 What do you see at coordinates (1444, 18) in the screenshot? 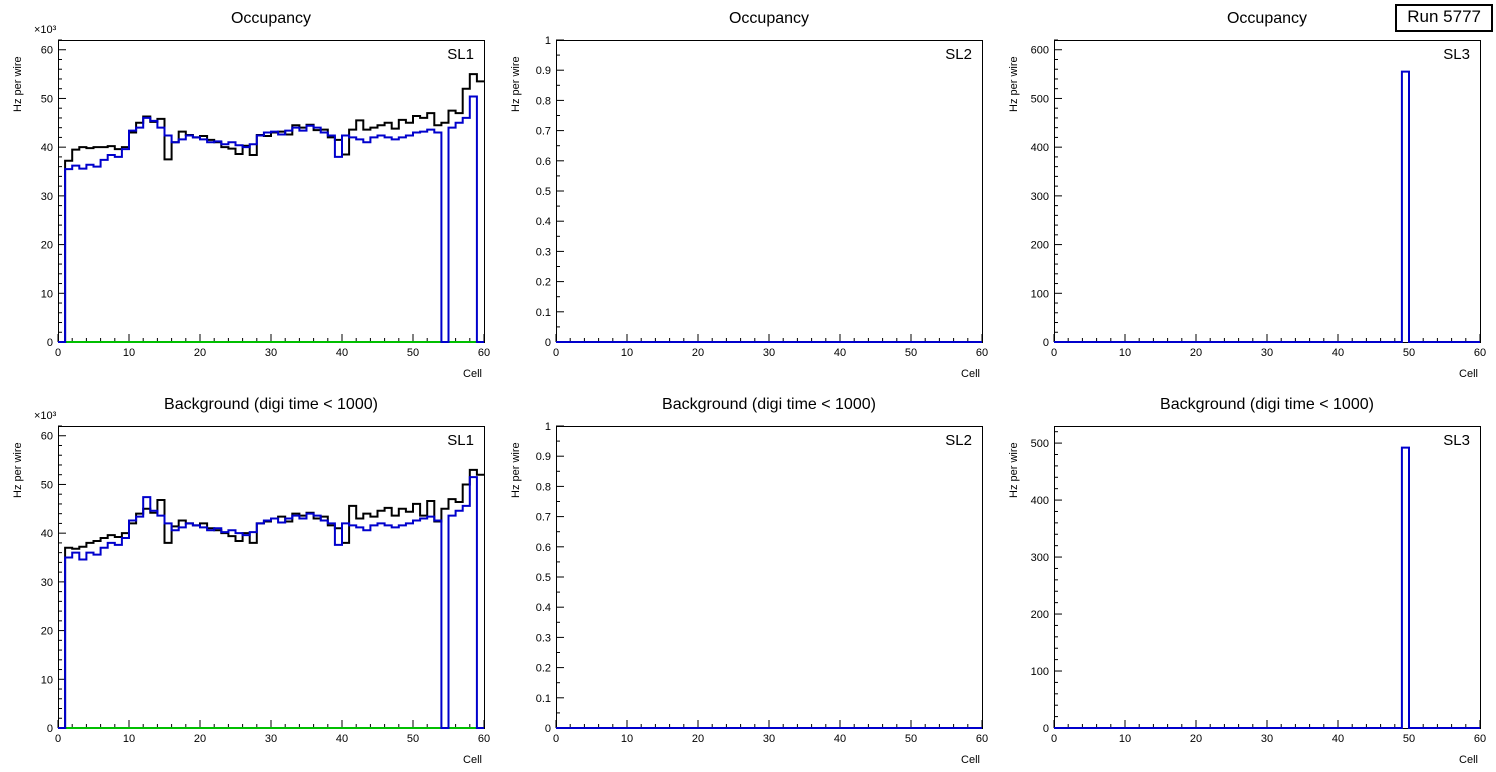
I see `run-number-box: Run 5777` at bounding box center [1444, 18].